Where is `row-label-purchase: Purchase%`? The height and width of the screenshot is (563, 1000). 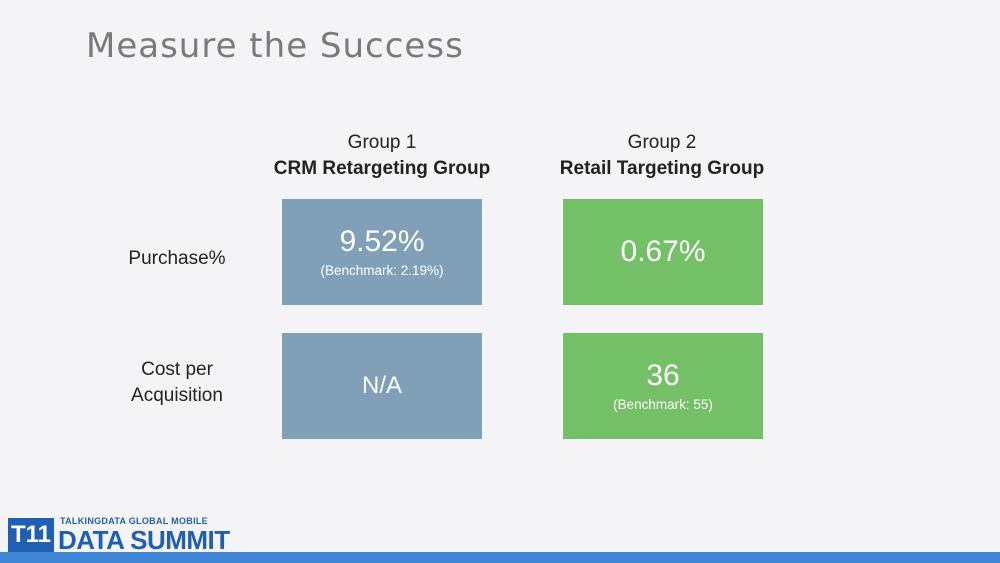 row-label-purchase: Purchase% is located at coordinates (177, 258).